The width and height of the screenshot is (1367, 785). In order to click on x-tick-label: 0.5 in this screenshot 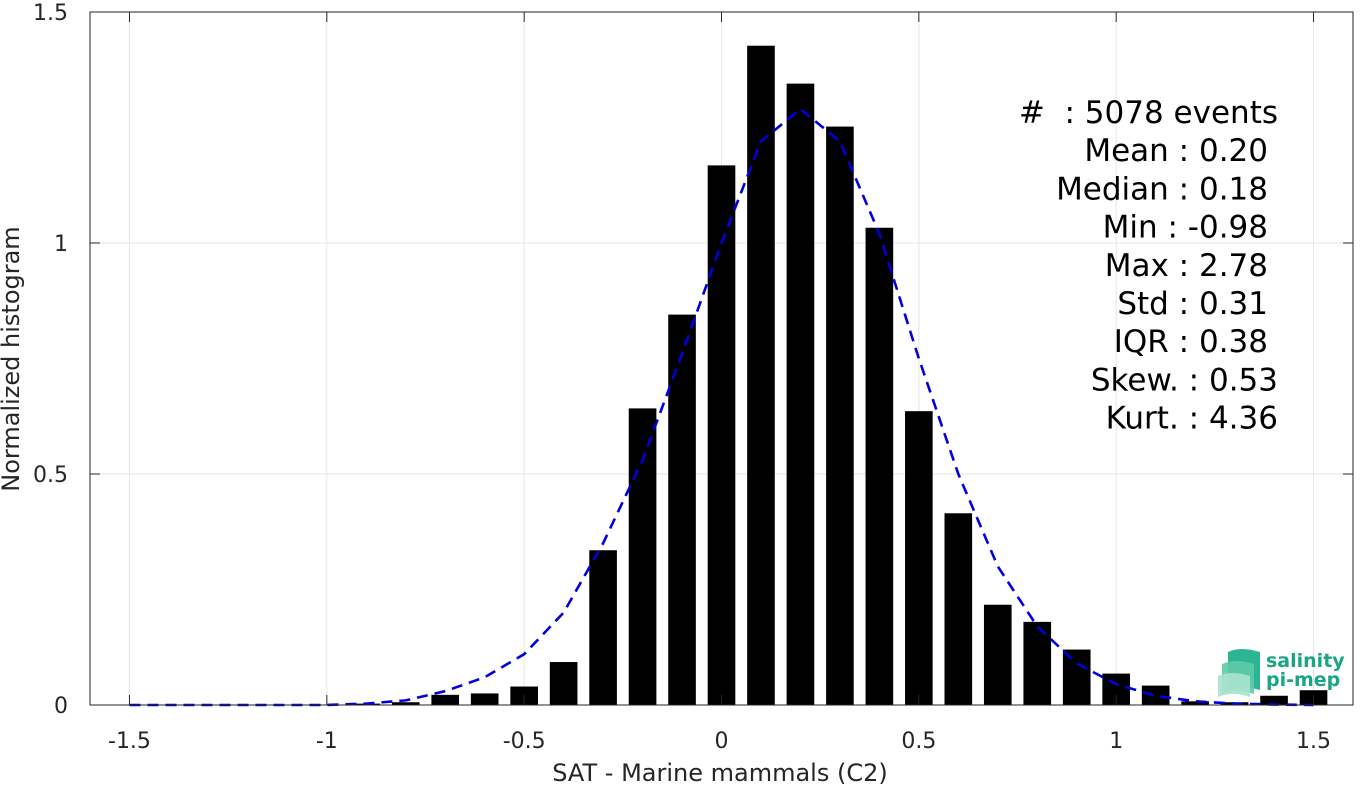, I will do `click(918, 741)`.